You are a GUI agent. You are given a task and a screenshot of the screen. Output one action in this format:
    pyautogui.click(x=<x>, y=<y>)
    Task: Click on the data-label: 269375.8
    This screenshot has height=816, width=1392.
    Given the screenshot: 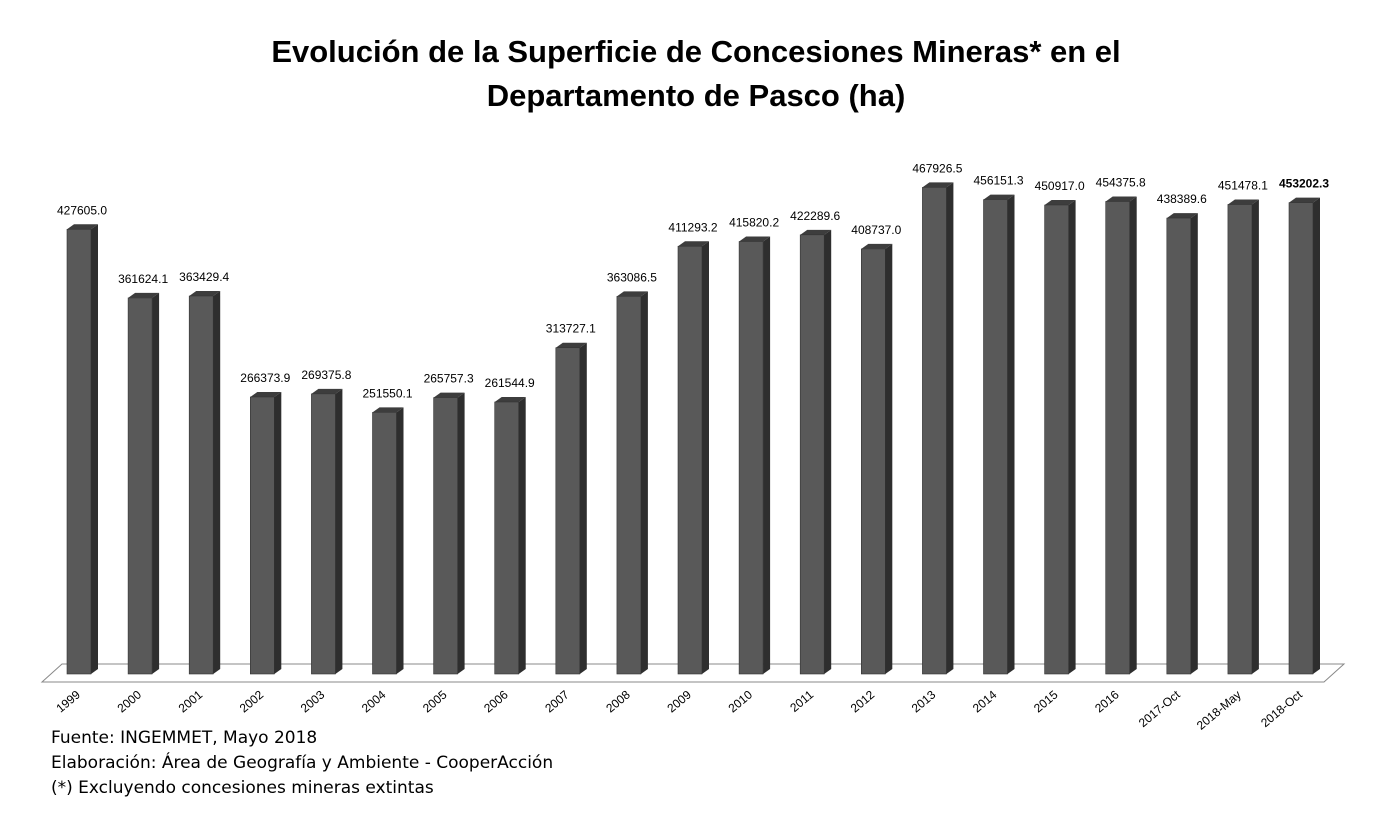 What is the action you would take?
    pyautogui.click(x=326, y=375)
    